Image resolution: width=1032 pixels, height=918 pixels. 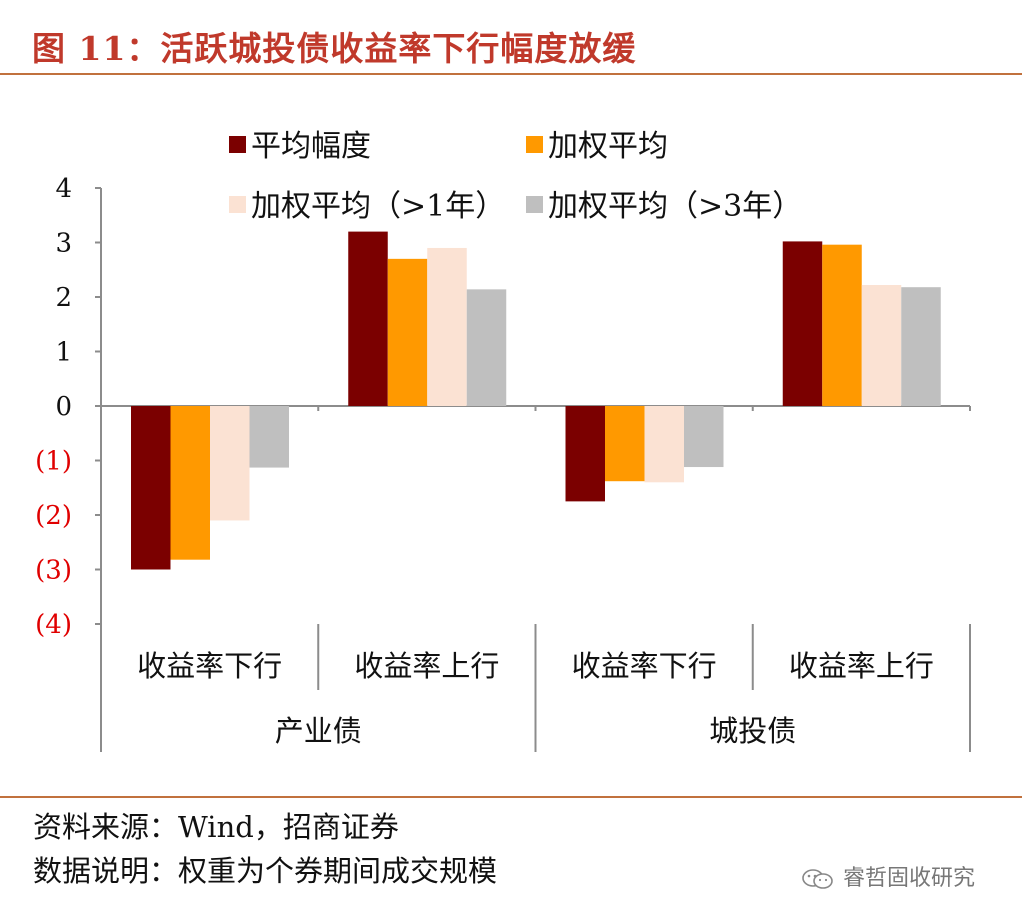 What do you see at coordinates (216, 827) in the screenshot?
I see `source-note: 资料来源：Wind，招商证券` at bounding box center [216, 827].